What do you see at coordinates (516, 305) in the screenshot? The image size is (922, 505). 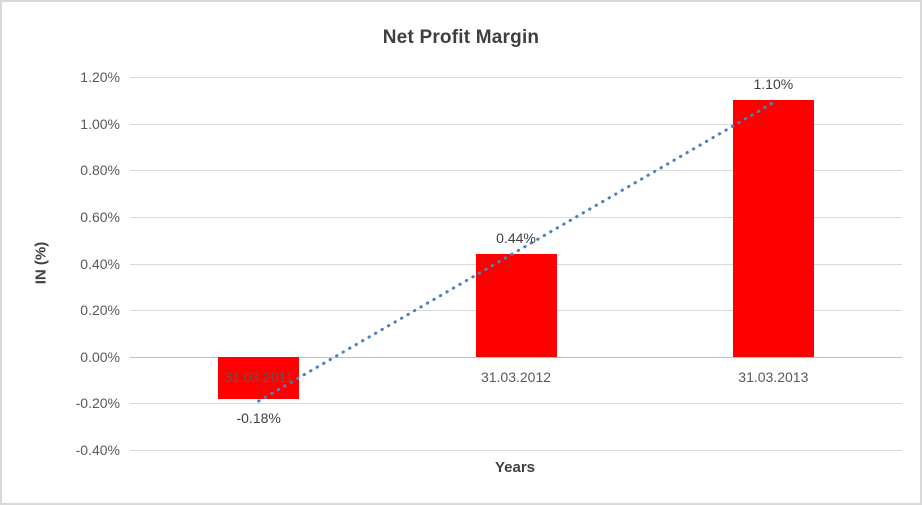 I see `bar-31.03.2012` at bounding box center [516, 305].